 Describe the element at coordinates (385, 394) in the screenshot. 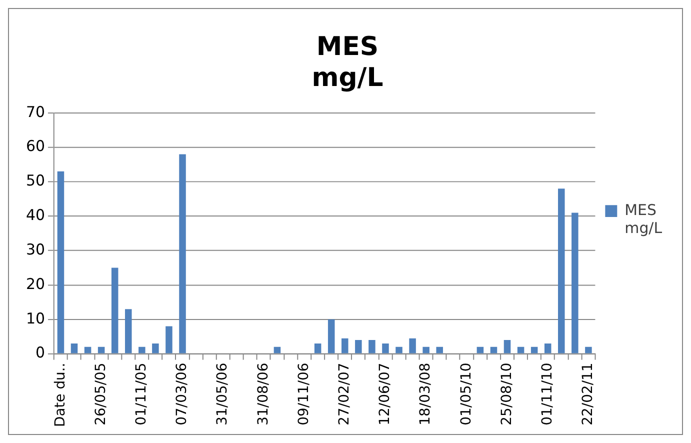

I see `x-tick-label: 12/06/07` at that location.